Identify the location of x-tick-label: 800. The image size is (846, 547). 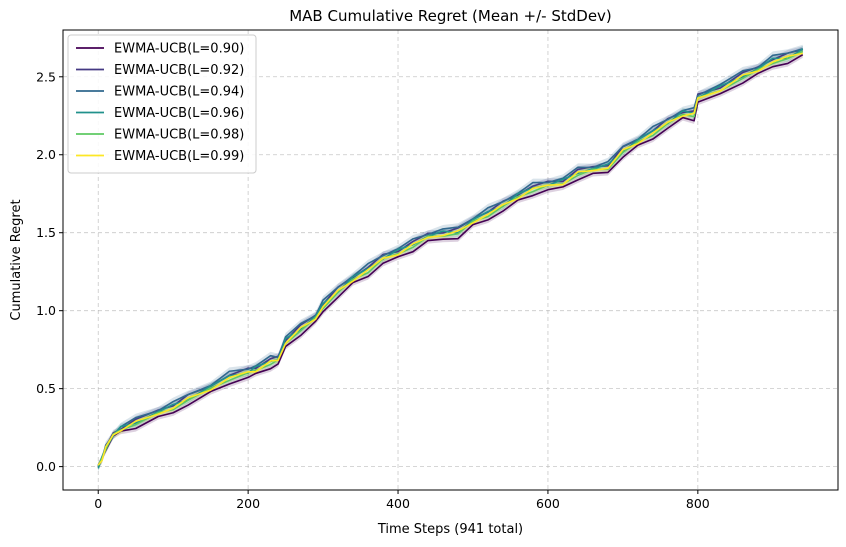
(698, 503).